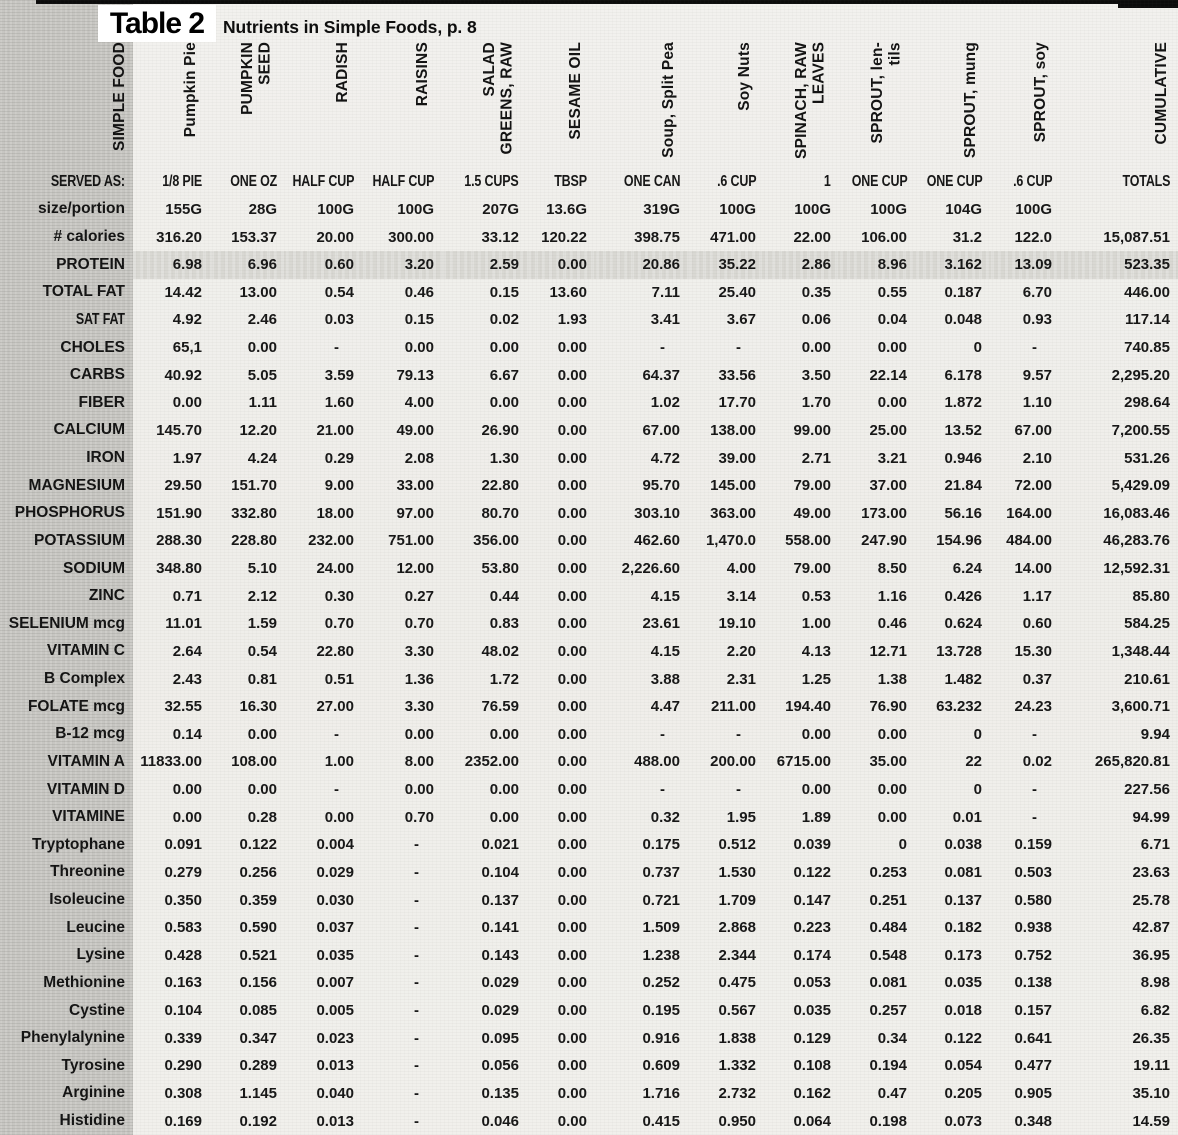  I want to click on value-cell: 0.27, so click(419, 596).